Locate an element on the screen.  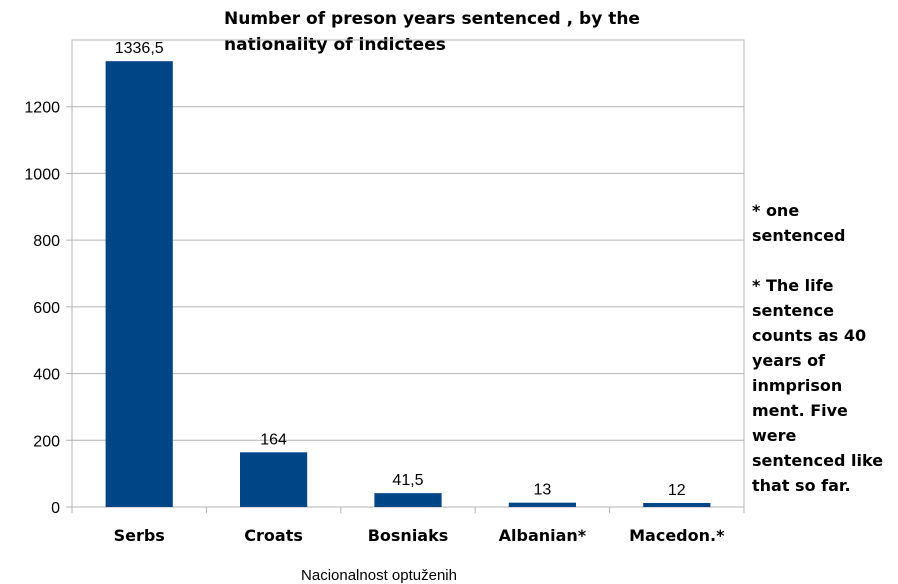
category-label-albanian: Albanian* is located at coordinates (543, 535).